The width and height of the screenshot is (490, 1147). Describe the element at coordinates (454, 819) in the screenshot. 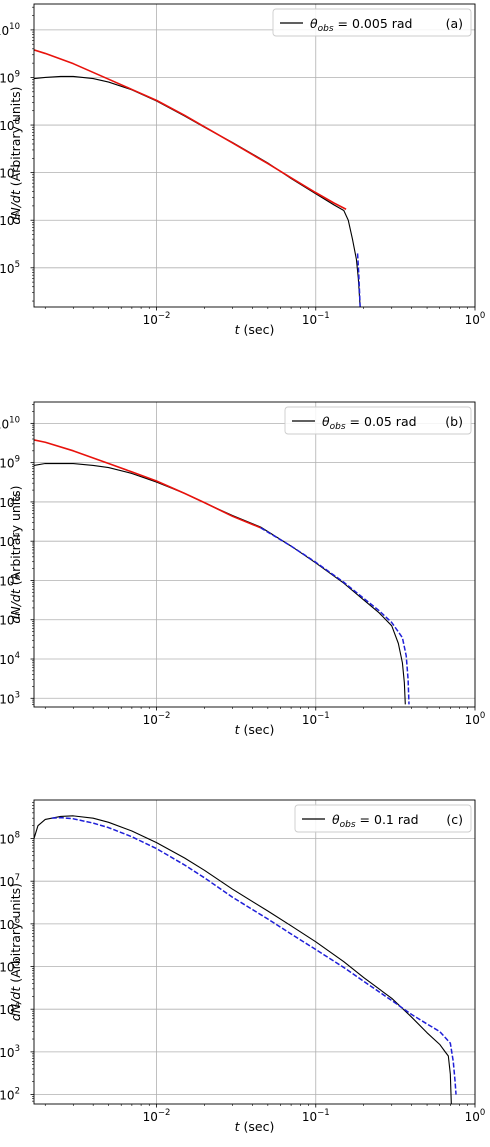

I see `panel-label: (c)` at that location.